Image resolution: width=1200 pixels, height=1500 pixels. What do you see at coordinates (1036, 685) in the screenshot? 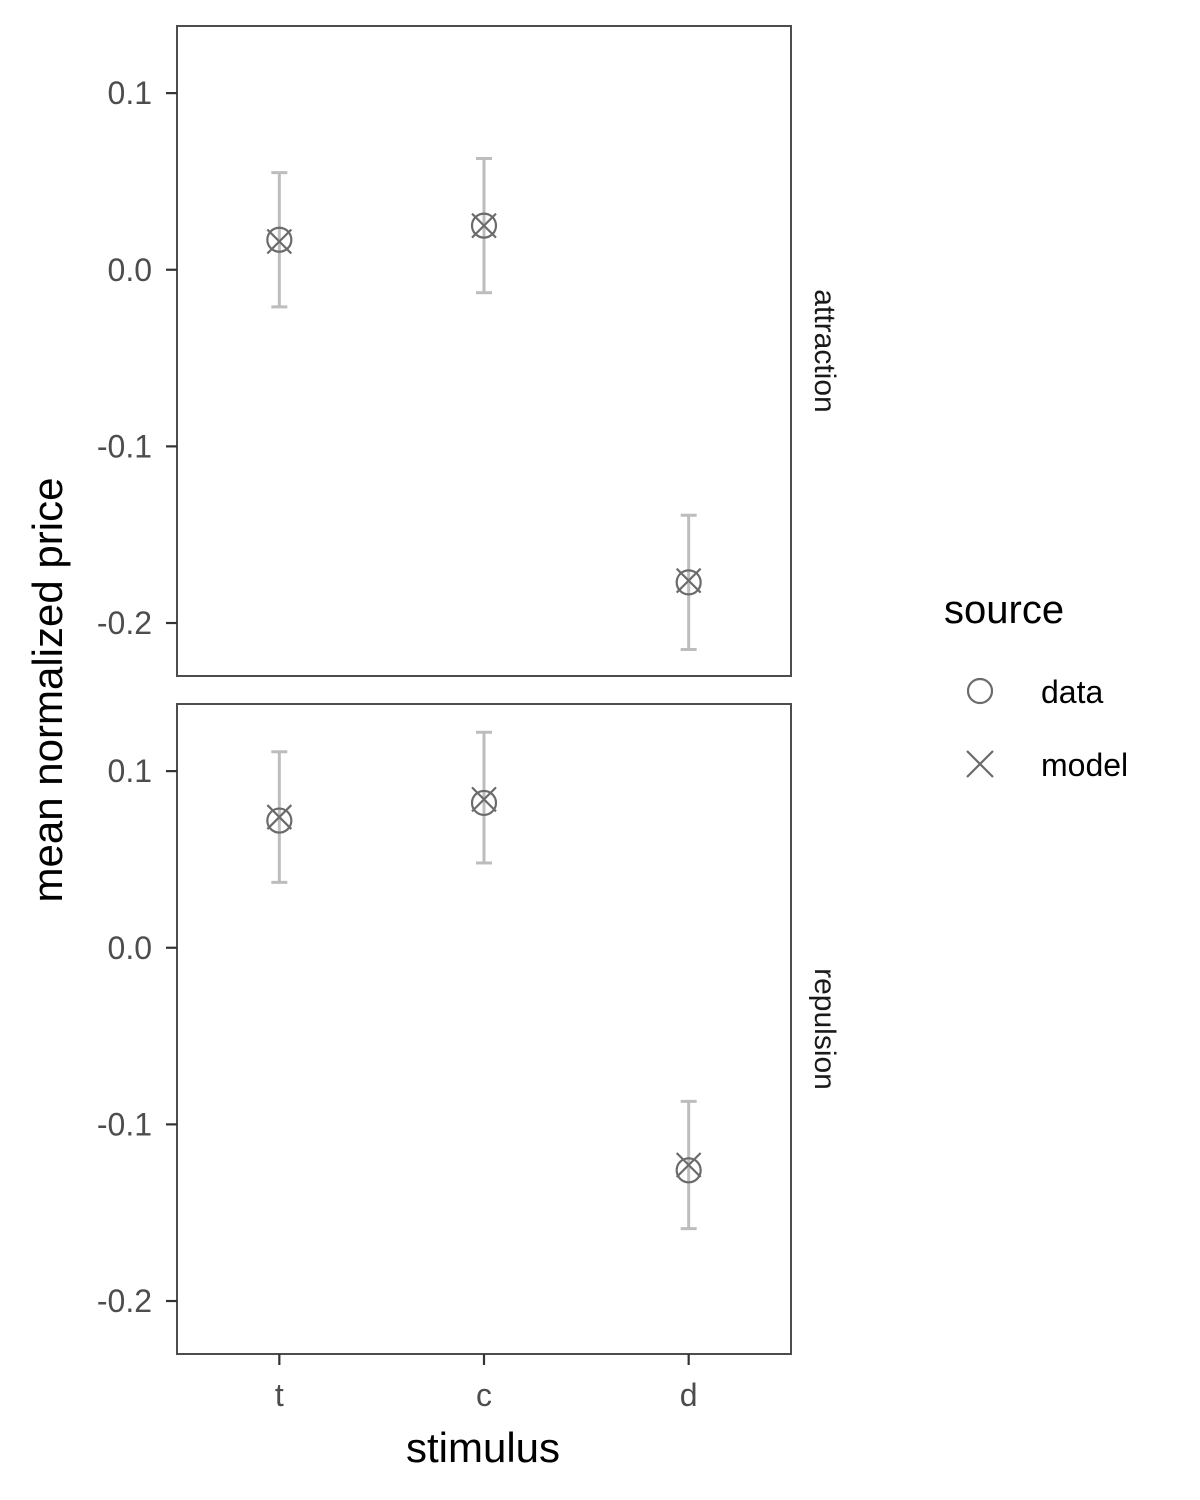
I see `legend: source data model` at bounding box center [1036, 685].